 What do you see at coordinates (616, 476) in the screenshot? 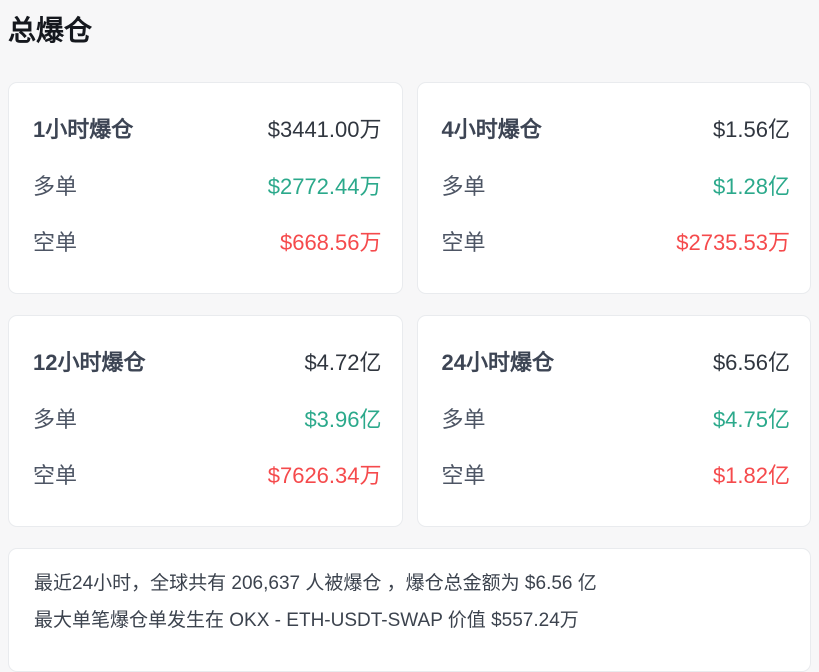
I see `short-row: 空单 $1.82亿` at bounding box center [616, 476].